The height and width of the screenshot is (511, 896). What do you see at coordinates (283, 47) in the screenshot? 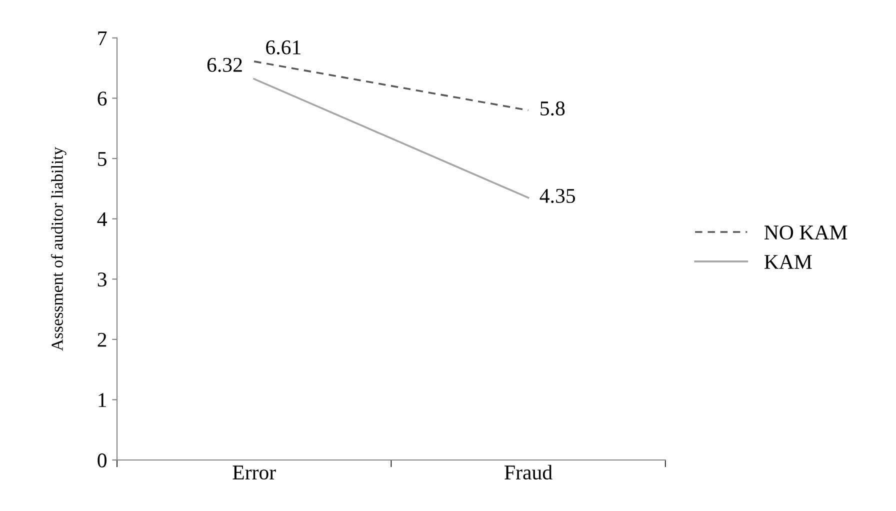
I see `data-label: 6.61` at bounding box center [283, 47].